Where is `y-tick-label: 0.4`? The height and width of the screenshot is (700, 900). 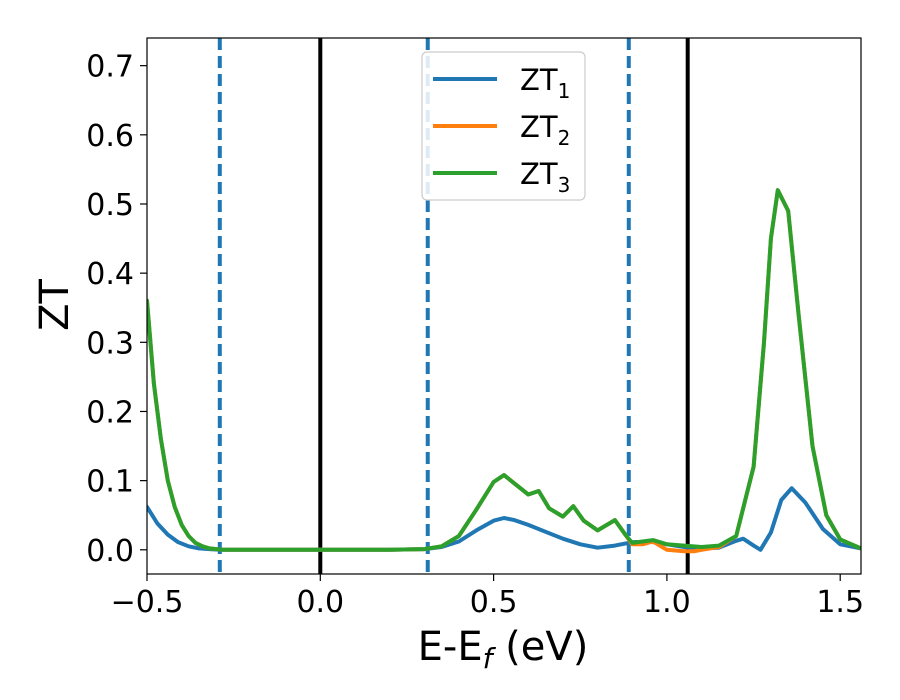 y-tick-label: 0.4 is located at coordinates (110, 274).